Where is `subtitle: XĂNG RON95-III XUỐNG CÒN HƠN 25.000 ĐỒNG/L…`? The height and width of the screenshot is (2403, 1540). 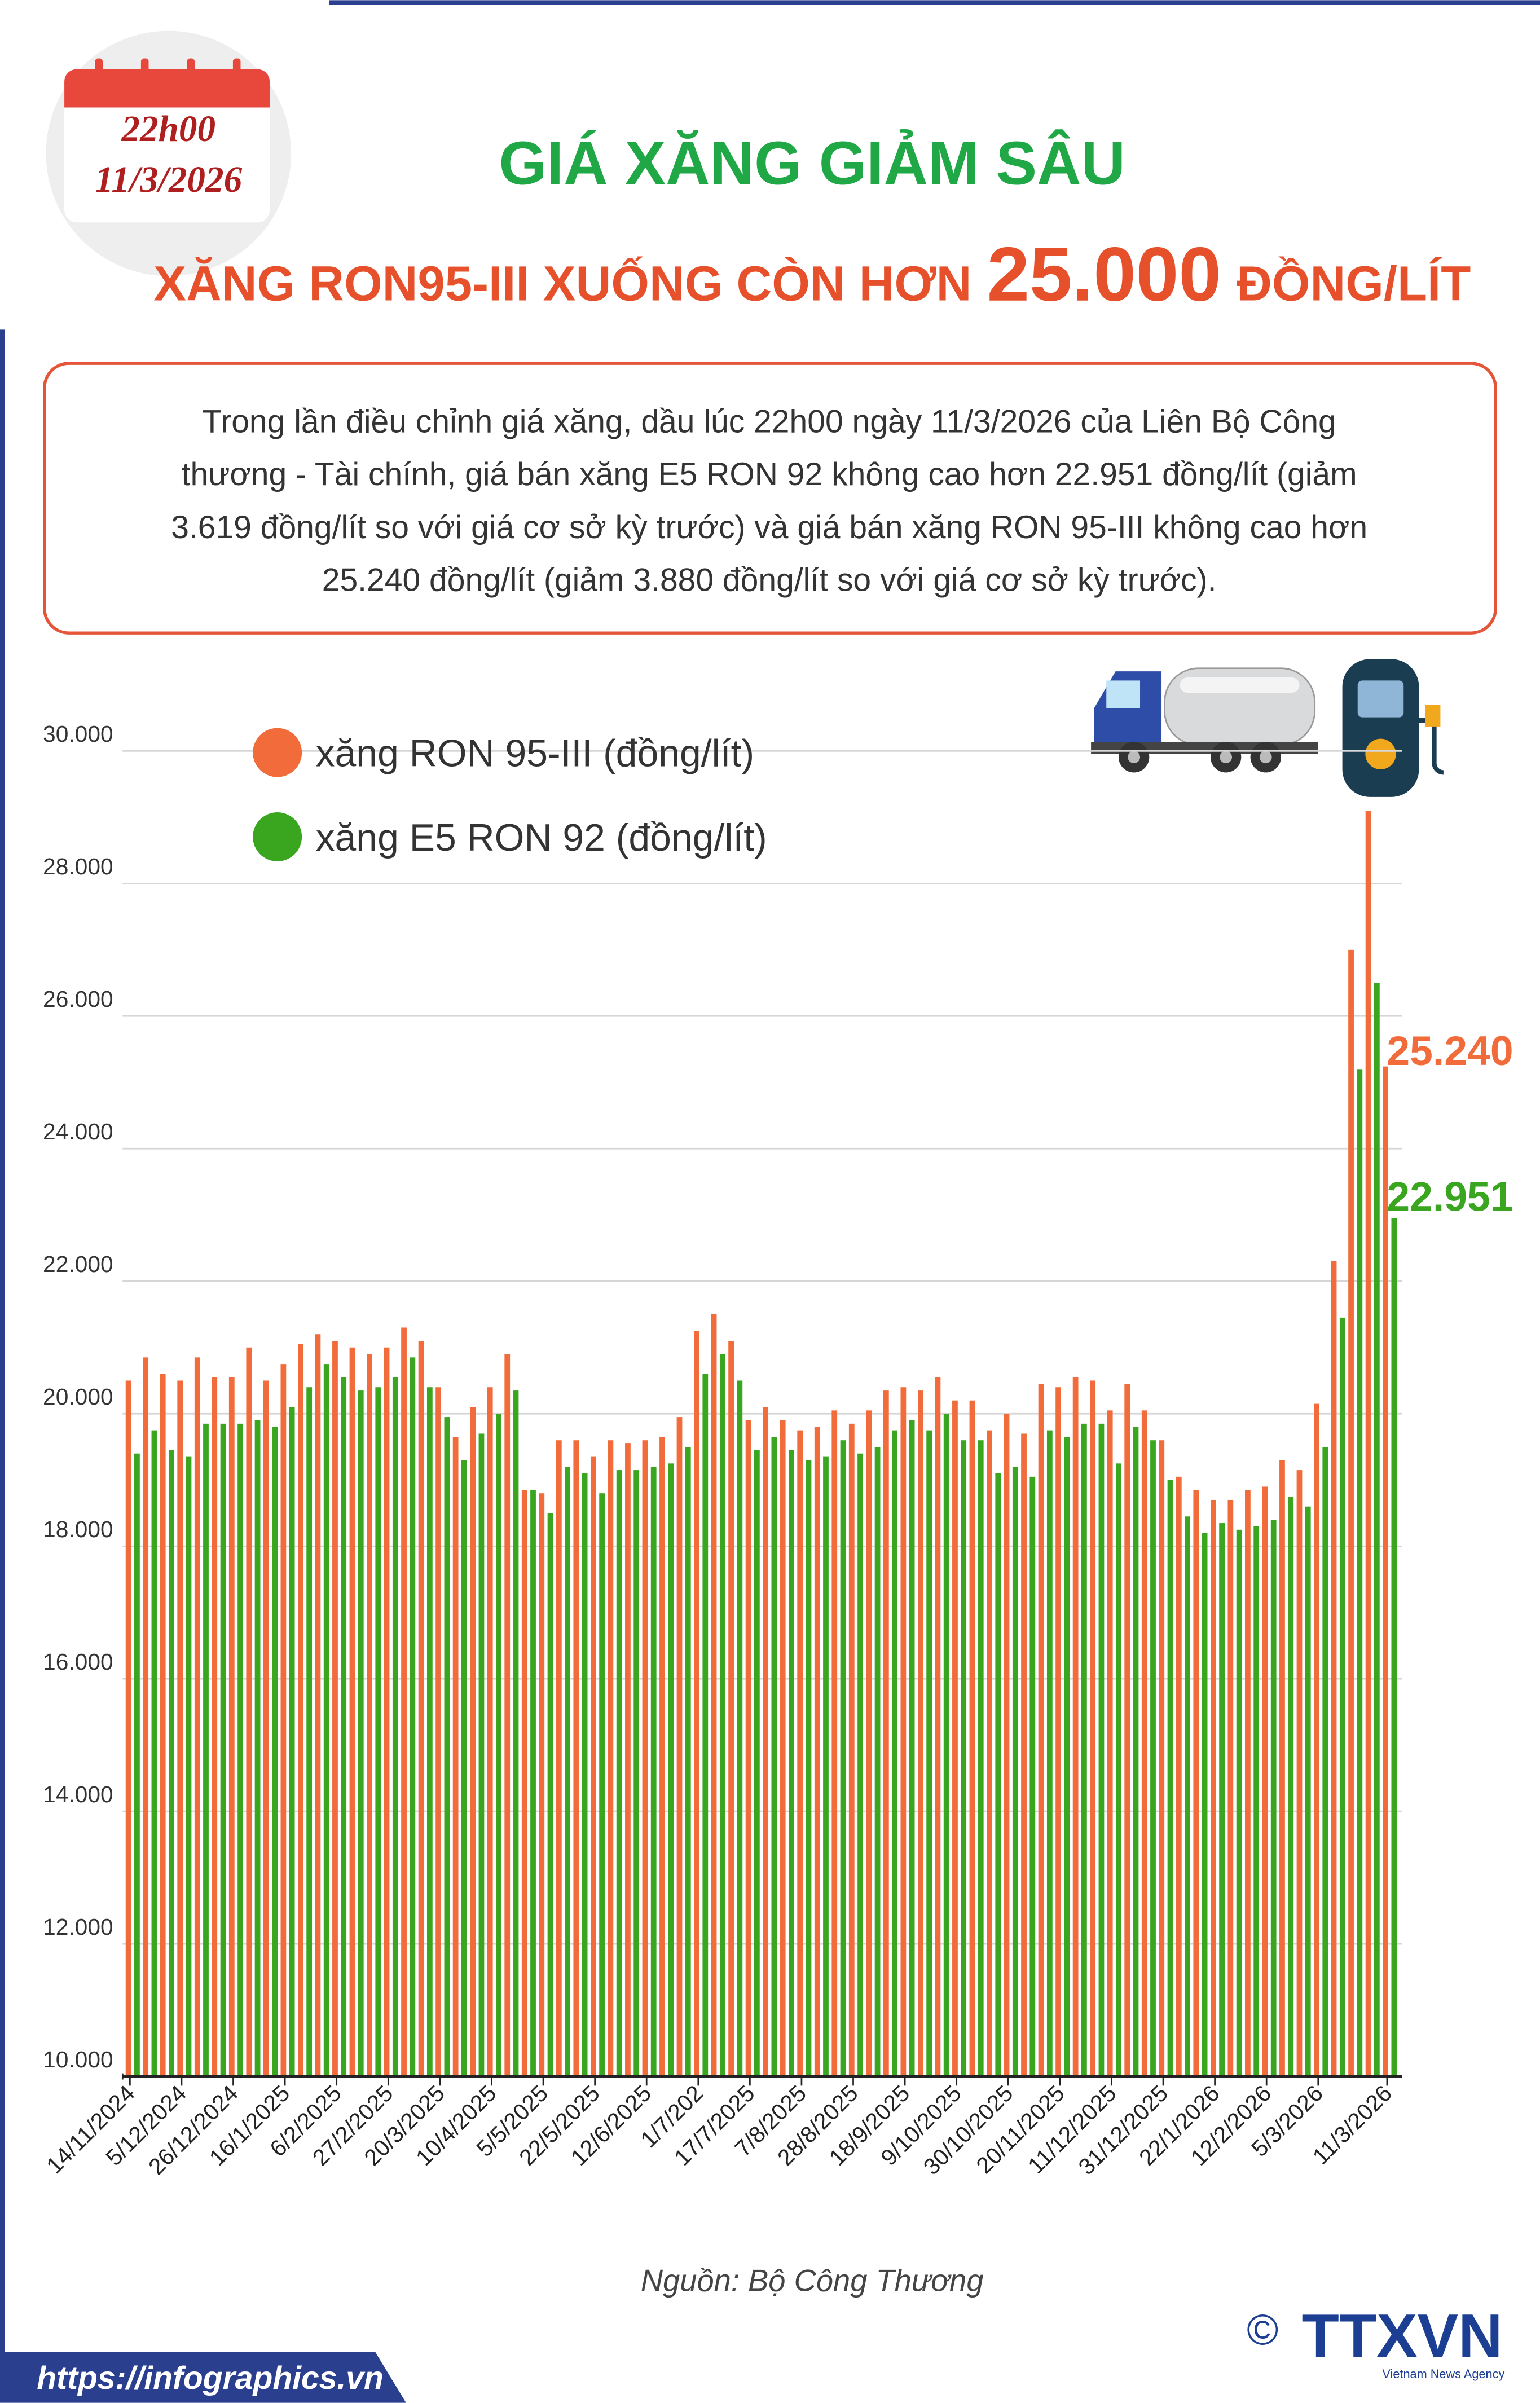 subtitle: XĂNG RON95-III XUỐNG CÒN HƠN 25.000 ĐỒNG/L… is located at coordinates (812, 274).